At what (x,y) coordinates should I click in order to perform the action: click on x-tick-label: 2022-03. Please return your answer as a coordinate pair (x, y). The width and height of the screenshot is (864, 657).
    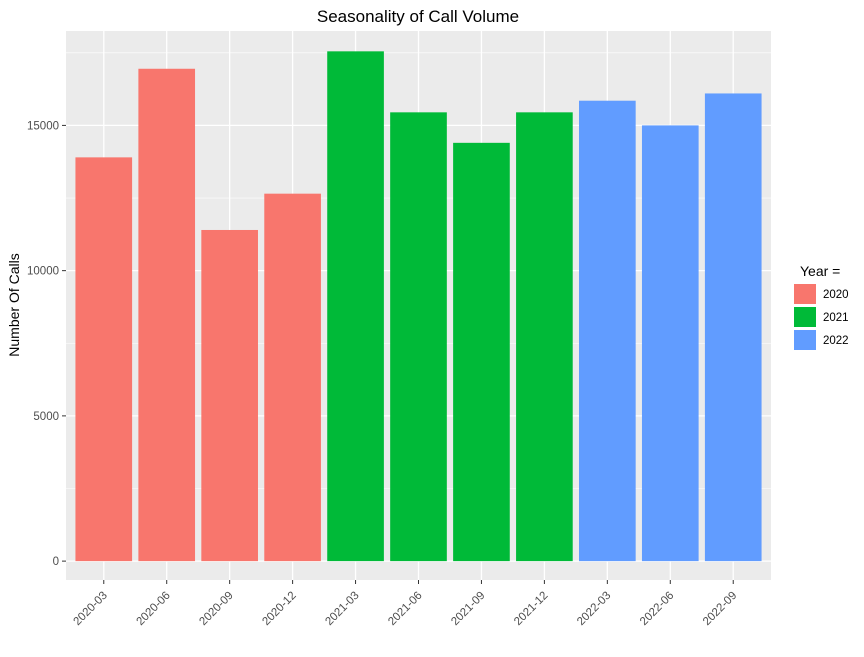
    Looking at the image, I should click on (594, 609).